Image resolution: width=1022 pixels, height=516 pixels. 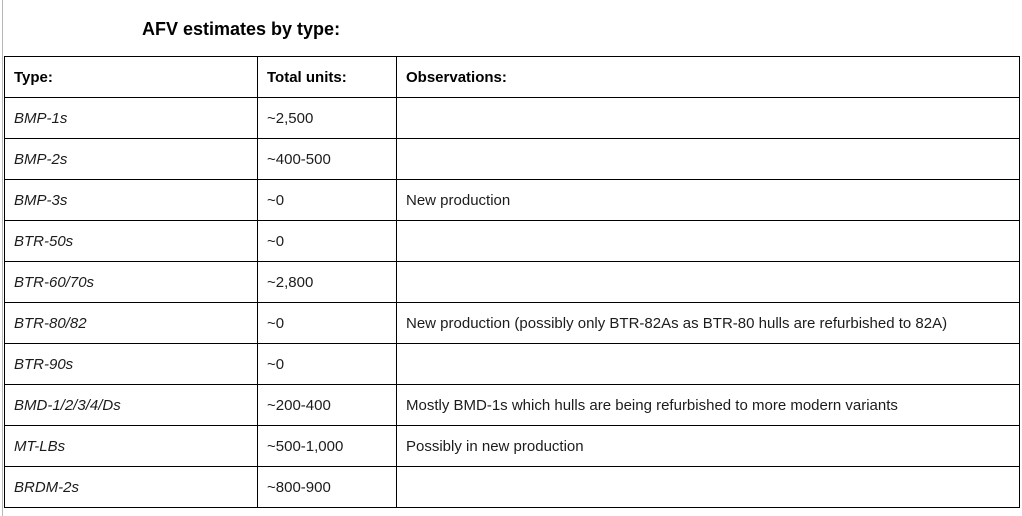 What do you see at coordinates (708, 77) in the screenshot?
I see `column-header-observations: Observations:` at bounding box center [708, 77].